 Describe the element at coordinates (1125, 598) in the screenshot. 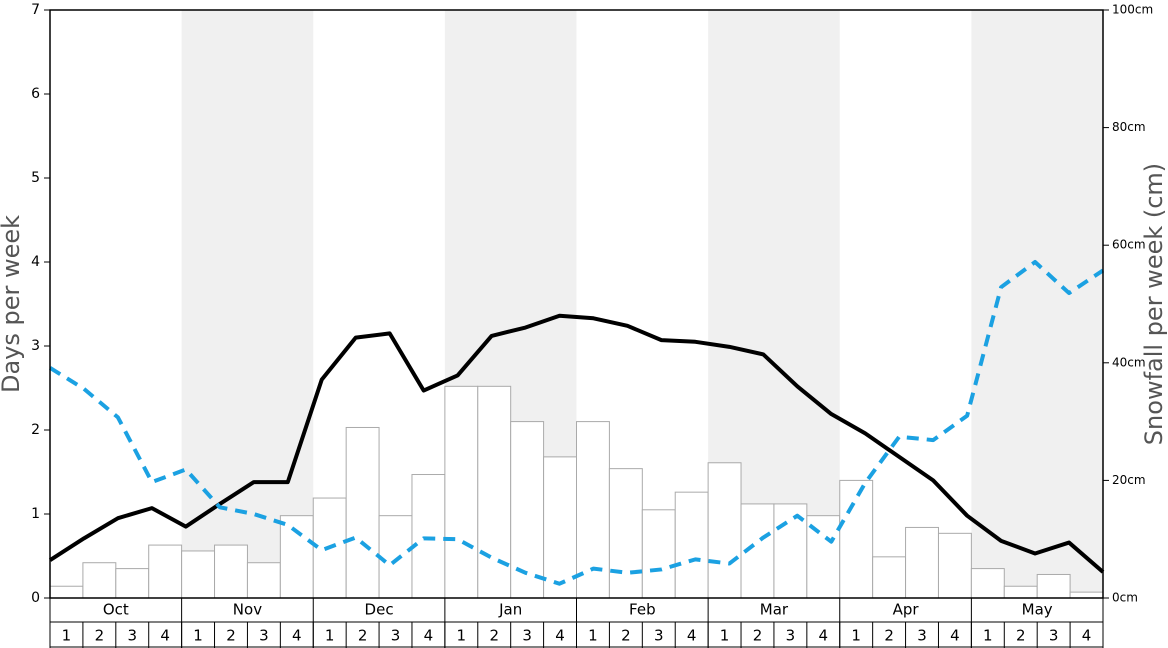

I see `y2-tick-label: 0cm` at that location.